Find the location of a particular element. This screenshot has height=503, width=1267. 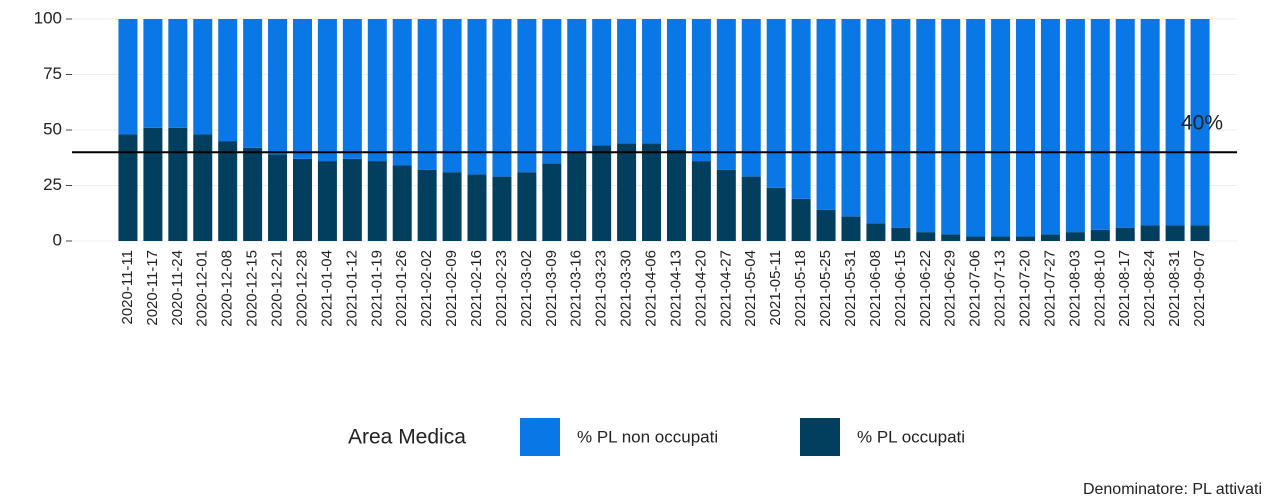

x-tick-label: 2021-01-19 is located at coordinates (376, 288).